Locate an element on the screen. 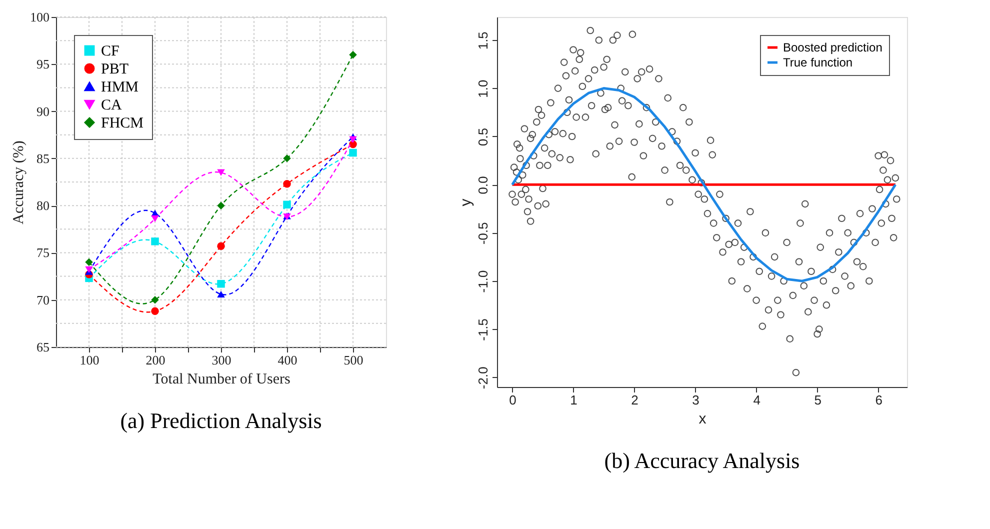  y-axis-title: y is located at coordinates (466, 202).